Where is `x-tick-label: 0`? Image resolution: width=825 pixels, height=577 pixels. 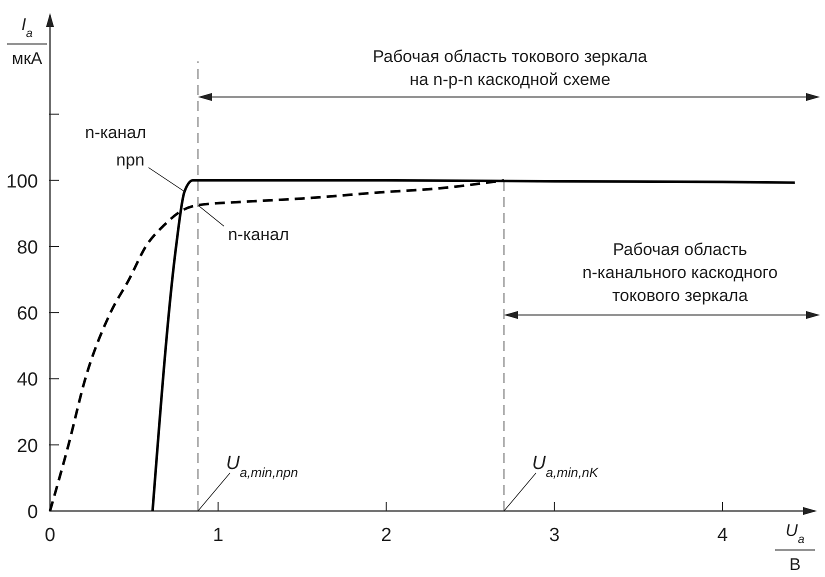 x-tick-label: 0 is located at coordinates (50, 535).